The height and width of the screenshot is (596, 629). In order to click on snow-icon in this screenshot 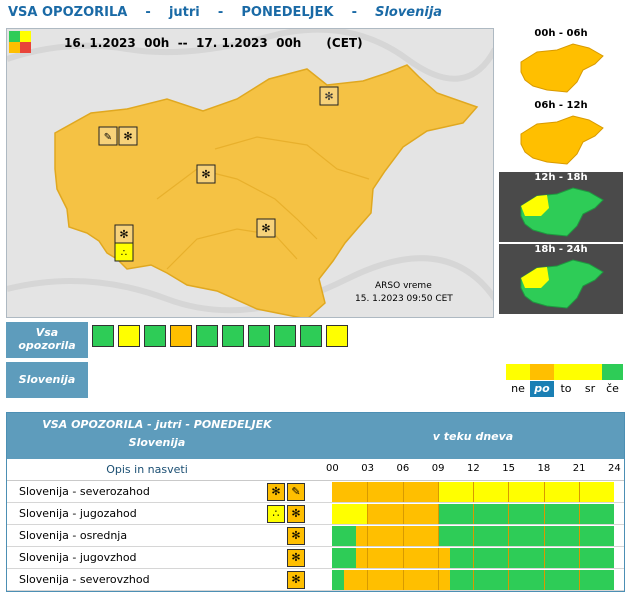, I will do `click(181, 336)`.